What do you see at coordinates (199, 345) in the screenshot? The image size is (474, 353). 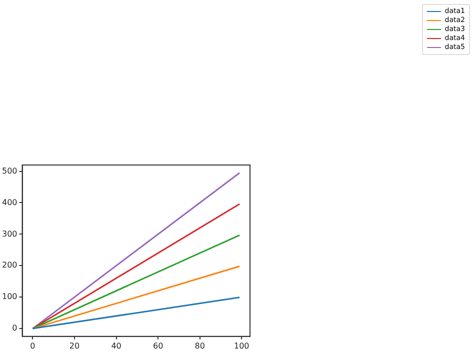 I see `x-tick-label: 80` at bounding box center [199, 345].